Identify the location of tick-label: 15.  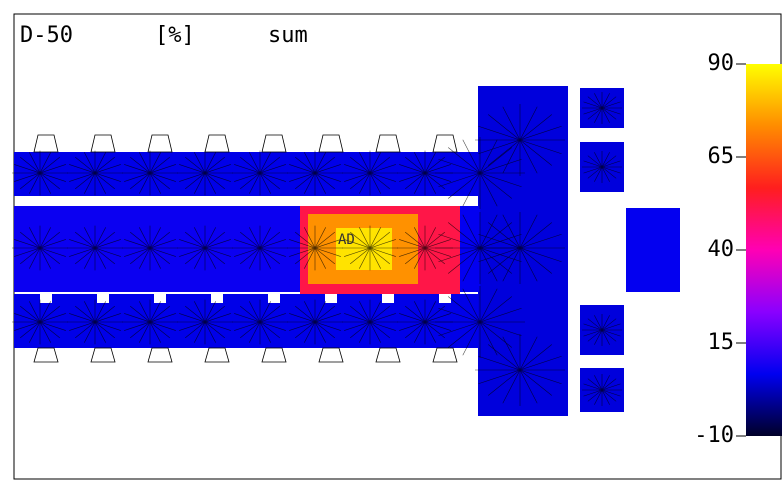
(721, 342).